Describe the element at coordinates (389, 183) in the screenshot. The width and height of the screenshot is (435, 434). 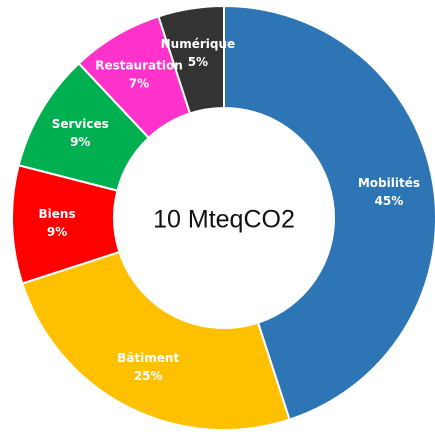
I see `slice-category-label: Mobilités` at that location.